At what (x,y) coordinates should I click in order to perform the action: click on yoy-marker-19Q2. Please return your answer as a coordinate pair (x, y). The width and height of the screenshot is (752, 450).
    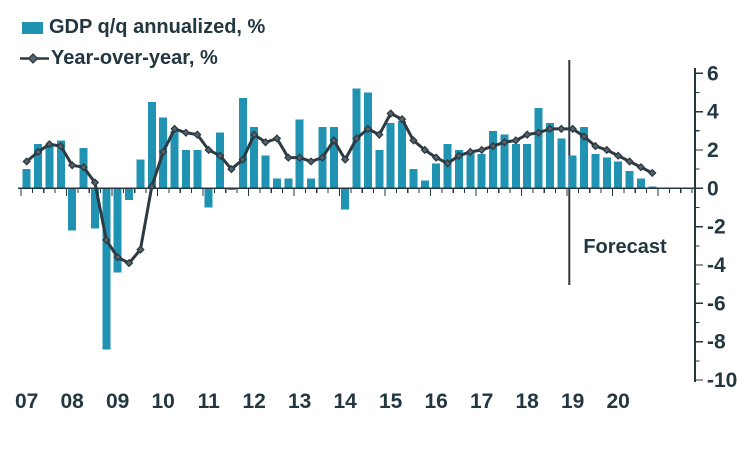
    Looking at the image, I should click on (584, 136).